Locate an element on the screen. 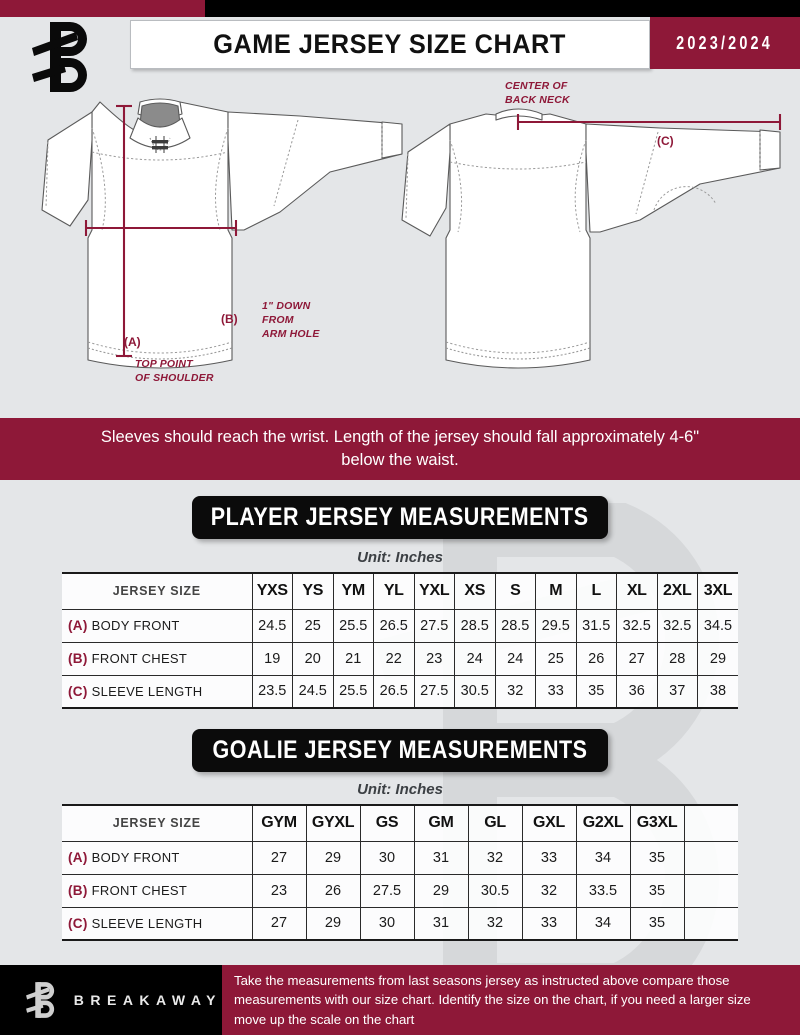 This screenshot has height=1035, width=800. cell-measurement: 31.5 is located at coordinates (596, 625).